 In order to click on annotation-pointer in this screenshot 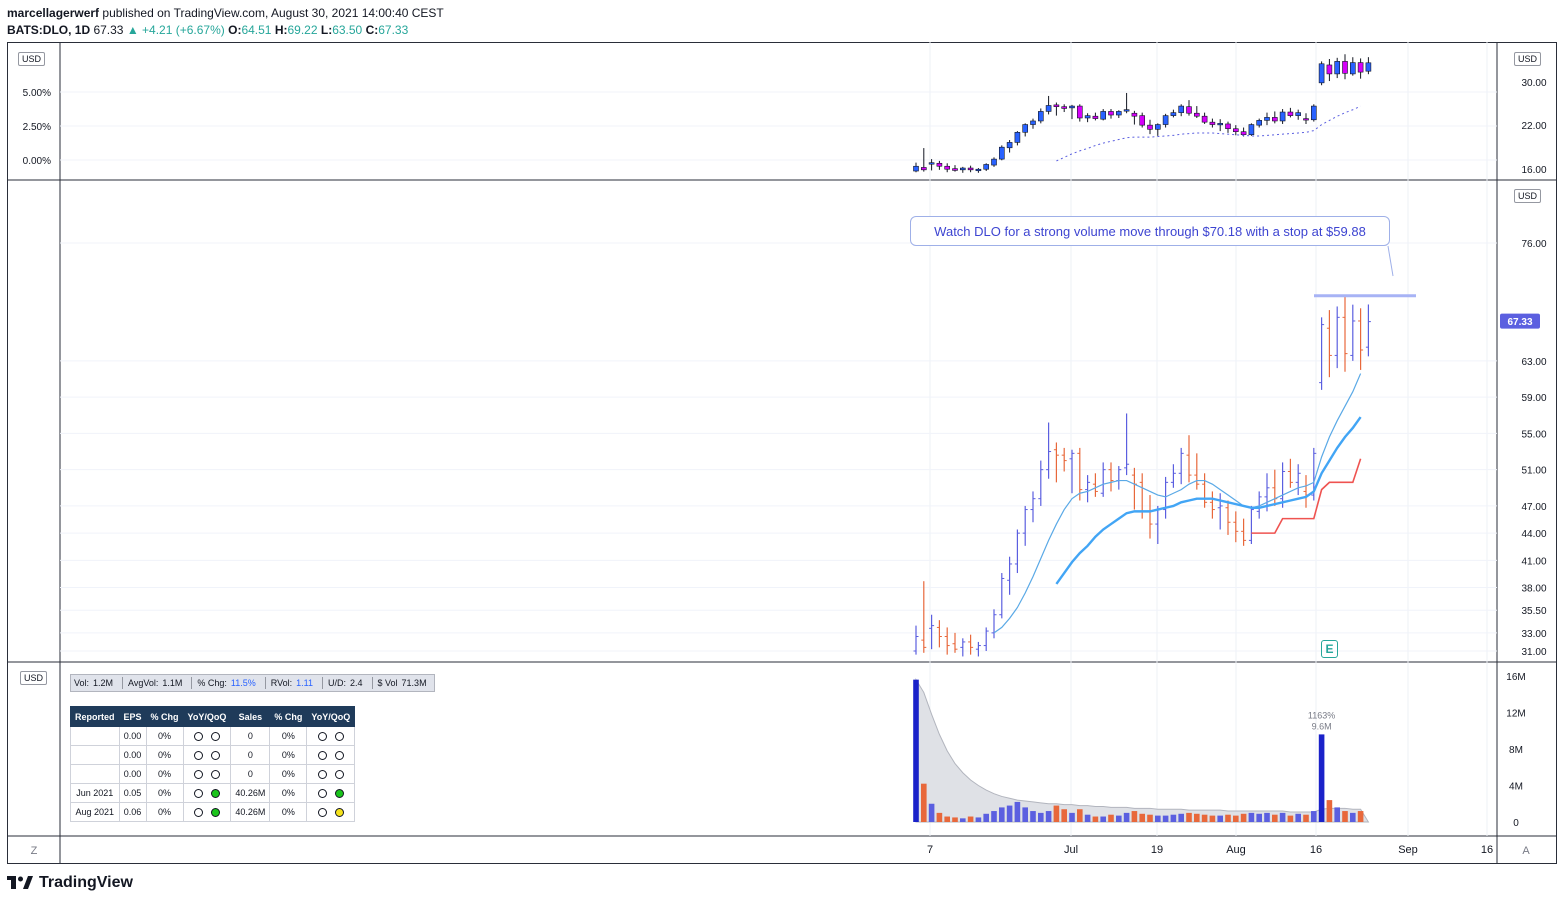, I will do `click(1390, 261)`.